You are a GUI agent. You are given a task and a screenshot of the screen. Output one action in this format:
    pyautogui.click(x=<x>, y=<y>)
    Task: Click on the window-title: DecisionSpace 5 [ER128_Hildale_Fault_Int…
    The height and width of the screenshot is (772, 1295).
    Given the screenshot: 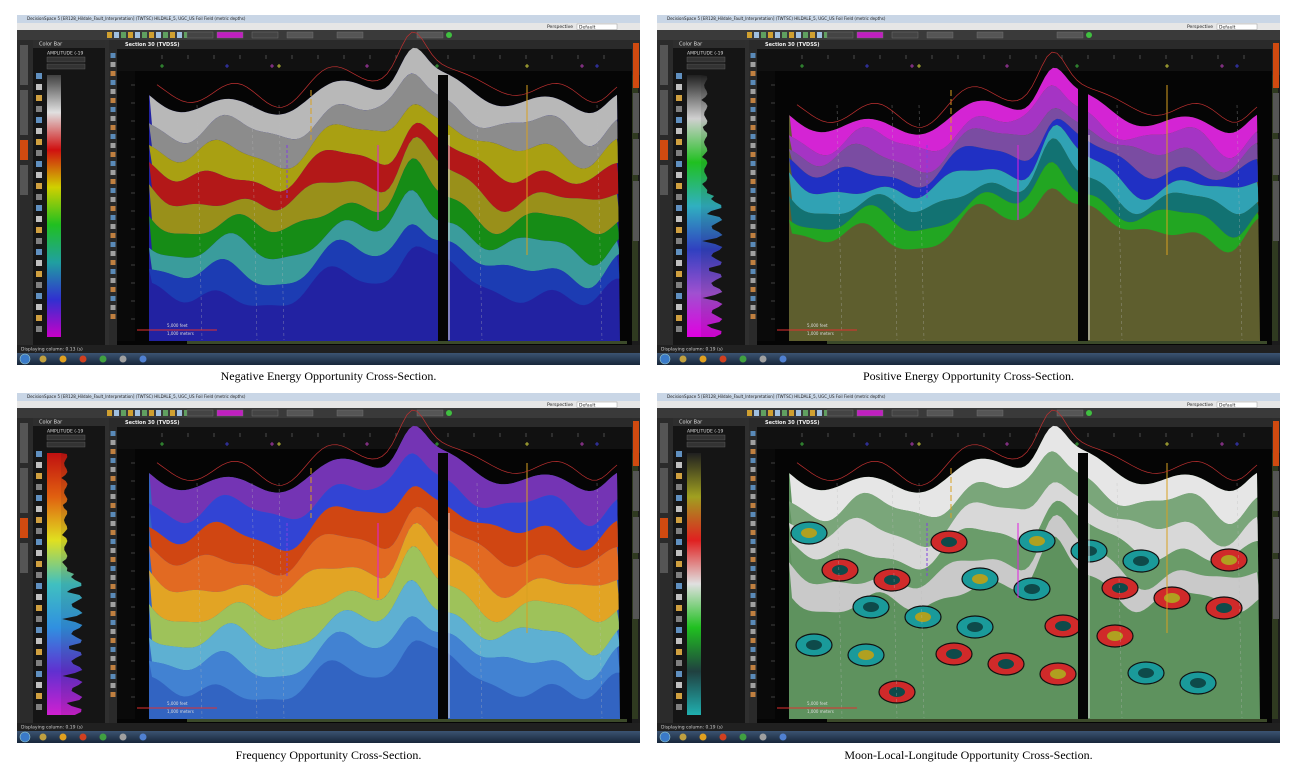 What is the action you would take?
    pyautogui.click(x=776, y=396)
    